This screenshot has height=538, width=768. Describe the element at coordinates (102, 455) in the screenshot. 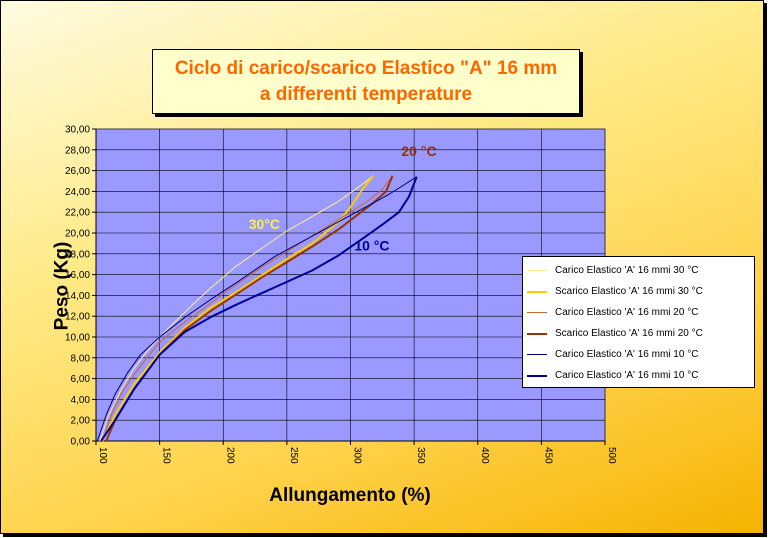

I see `x-tick-label: 100` at that location.